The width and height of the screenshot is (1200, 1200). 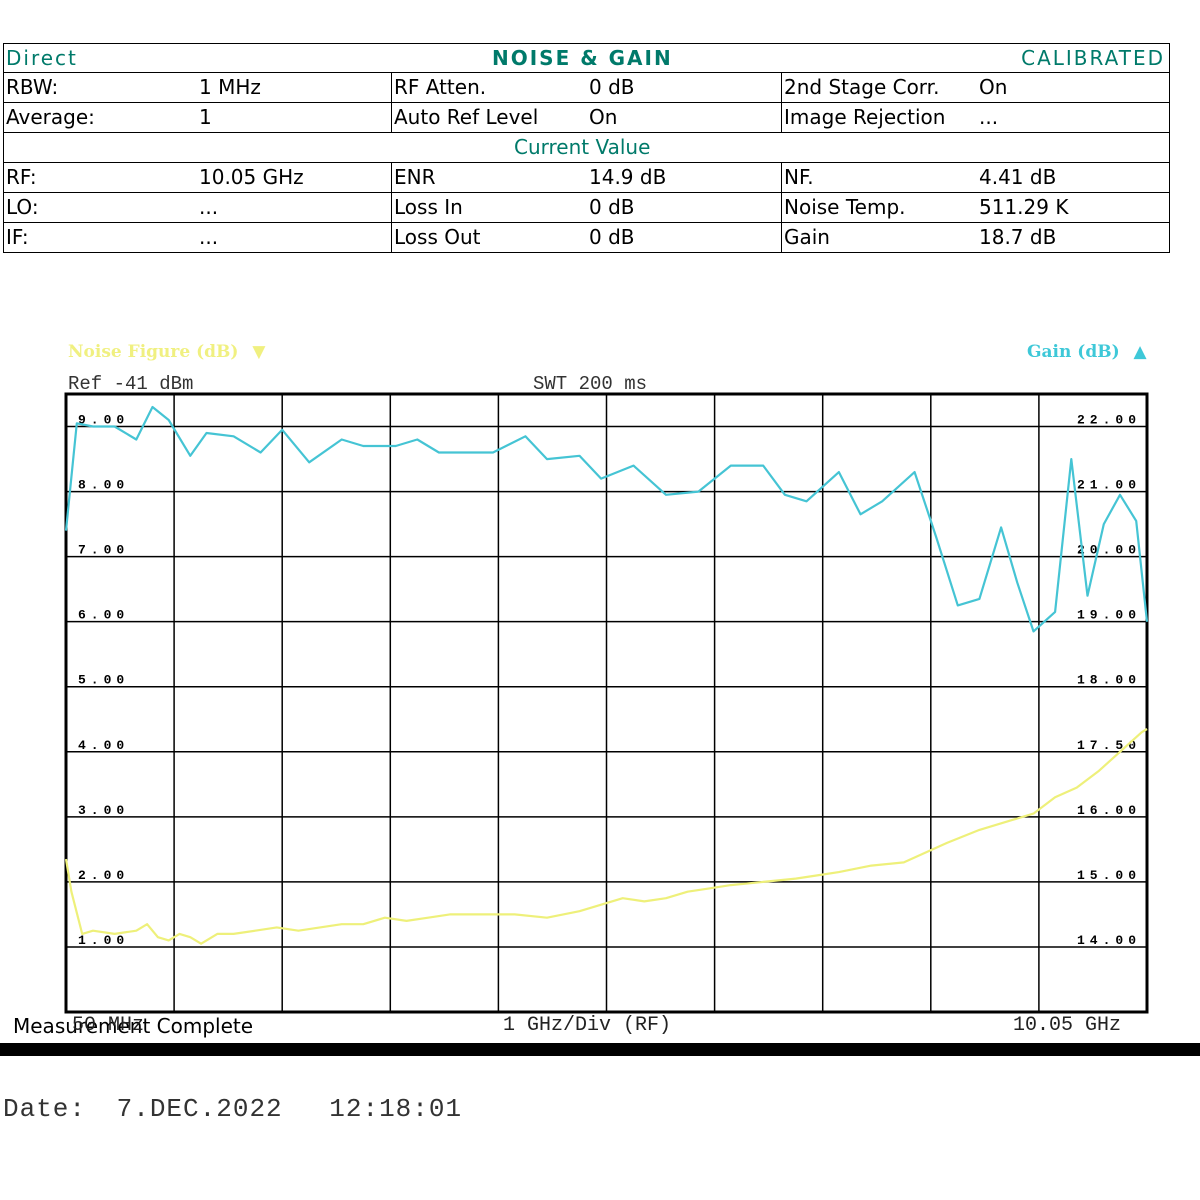 What do you see at coordinates (103, 485) in the screenshot?
I see `left-tick-label: 8.00` at bounding box center [103, 485].